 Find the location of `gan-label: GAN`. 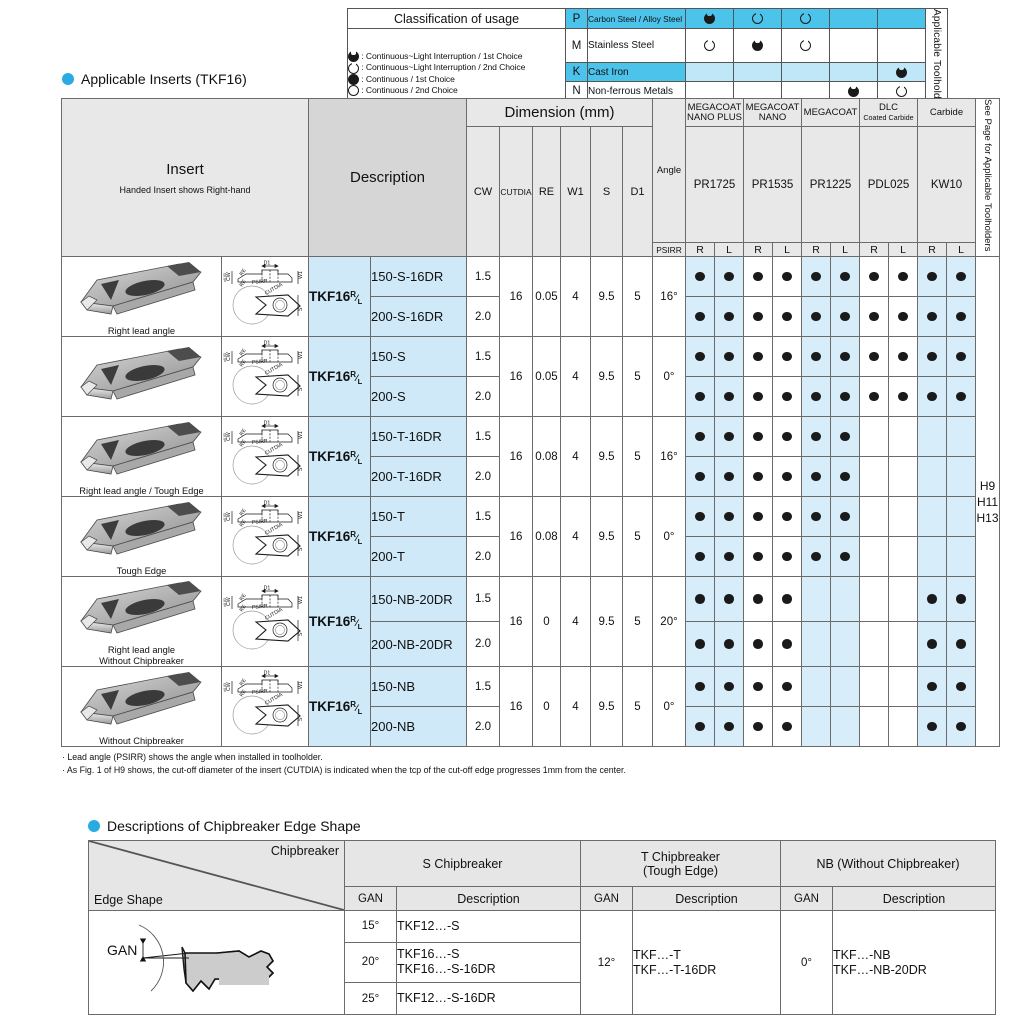

gan-label: GAN is located at coordinates (122, 950).